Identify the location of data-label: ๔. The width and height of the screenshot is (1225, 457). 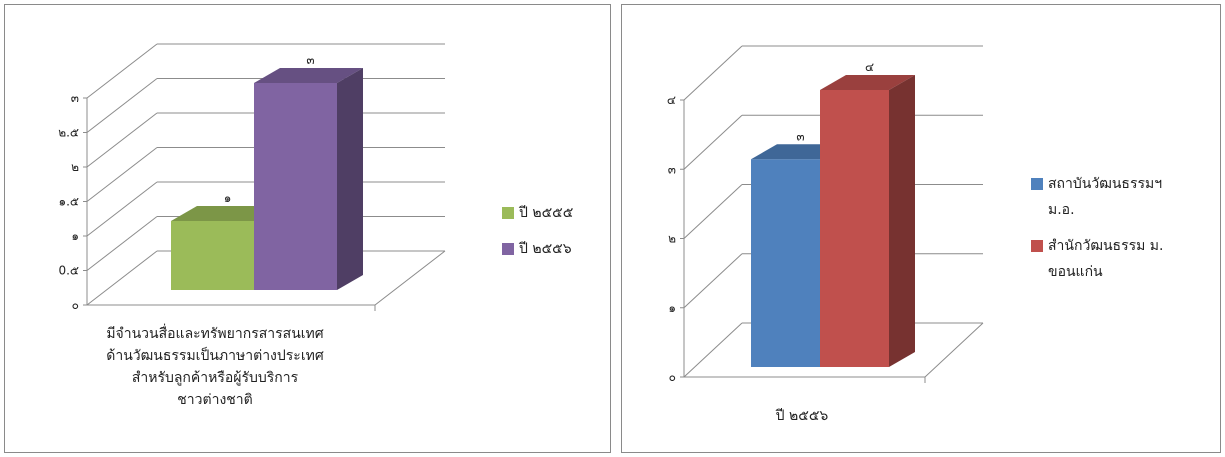
(869, 67).